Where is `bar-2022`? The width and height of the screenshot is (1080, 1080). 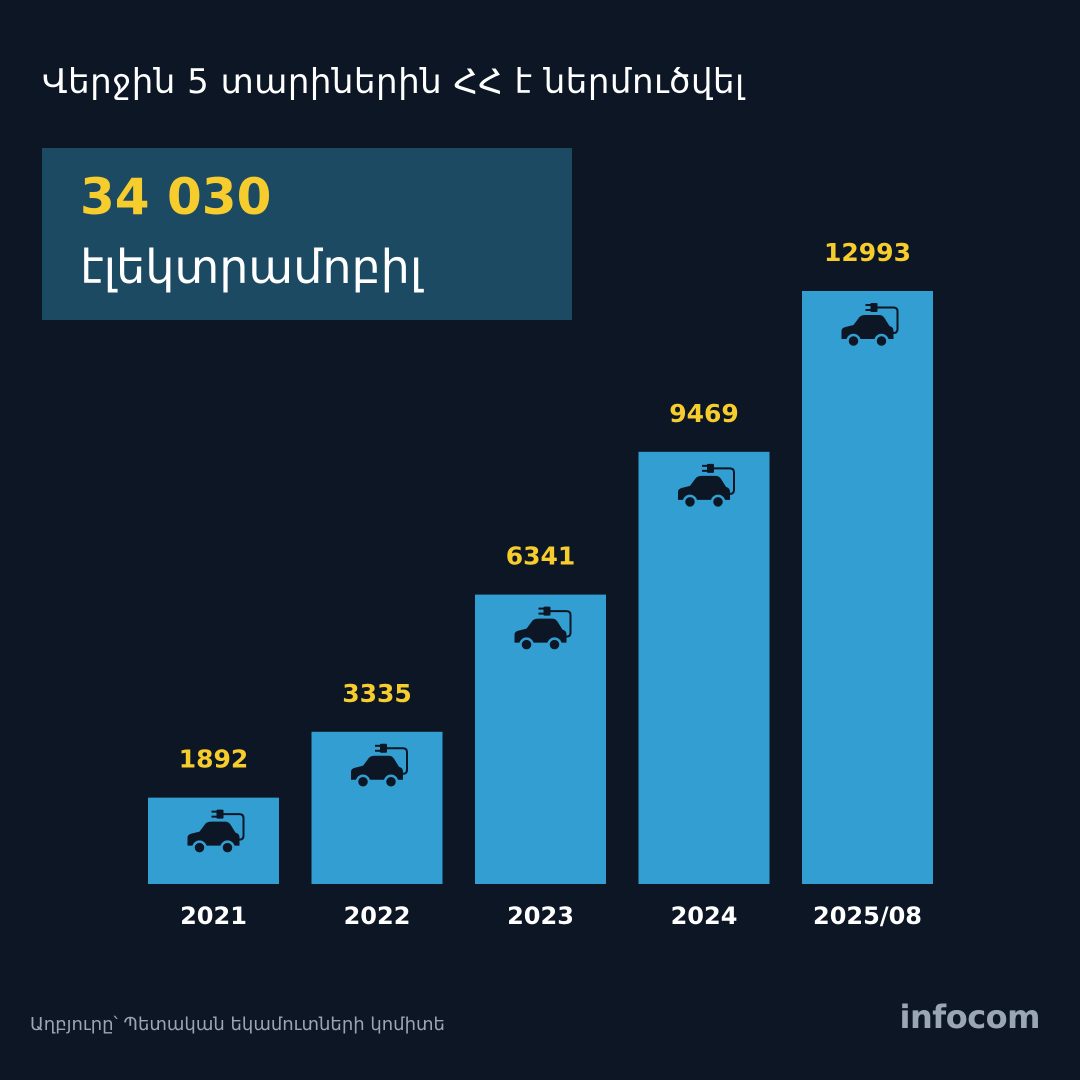
bar-2022 is located at coordinates (377, 807).